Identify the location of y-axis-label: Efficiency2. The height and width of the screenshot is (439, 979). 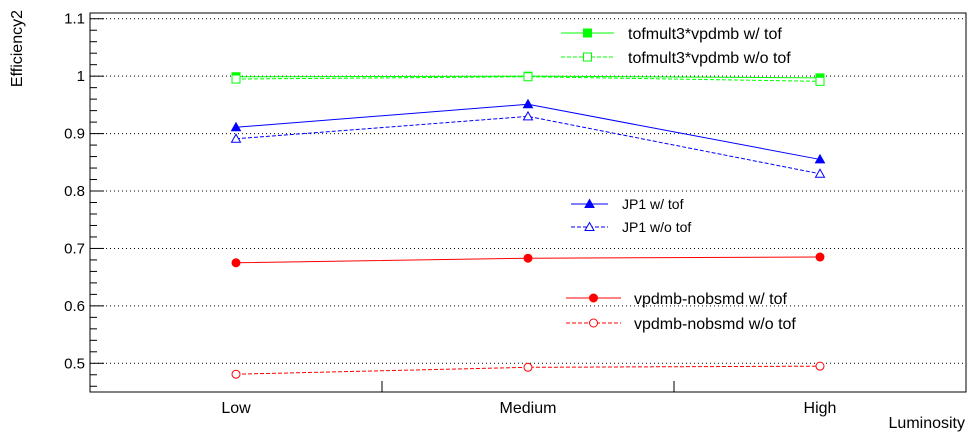
(17, 48).